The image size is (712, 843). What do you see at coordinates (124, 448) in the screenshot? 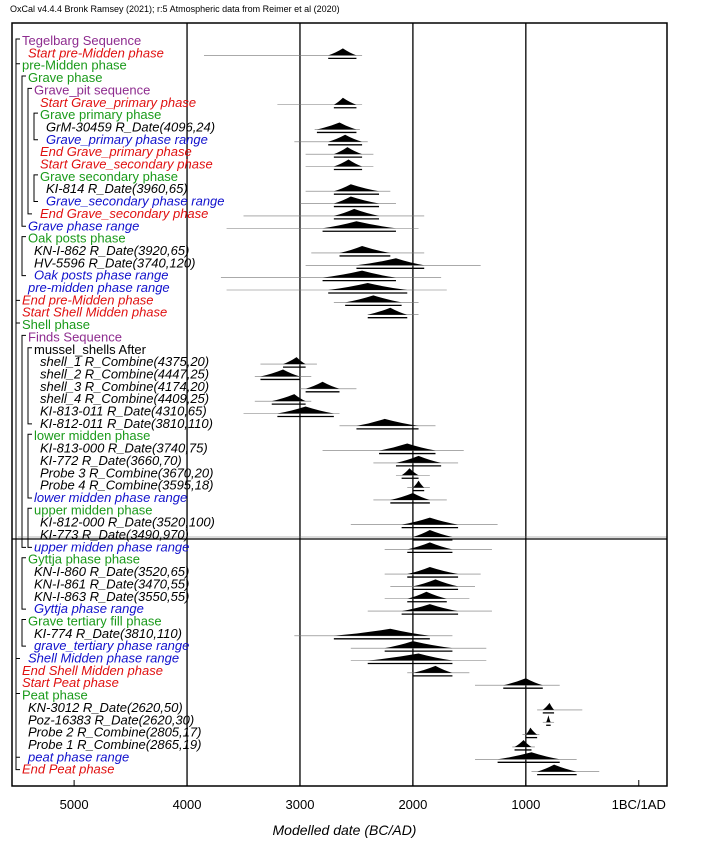
I see `row-label: KI-813-000 R_Date(3740,75)` at bounding box center [124, 448].